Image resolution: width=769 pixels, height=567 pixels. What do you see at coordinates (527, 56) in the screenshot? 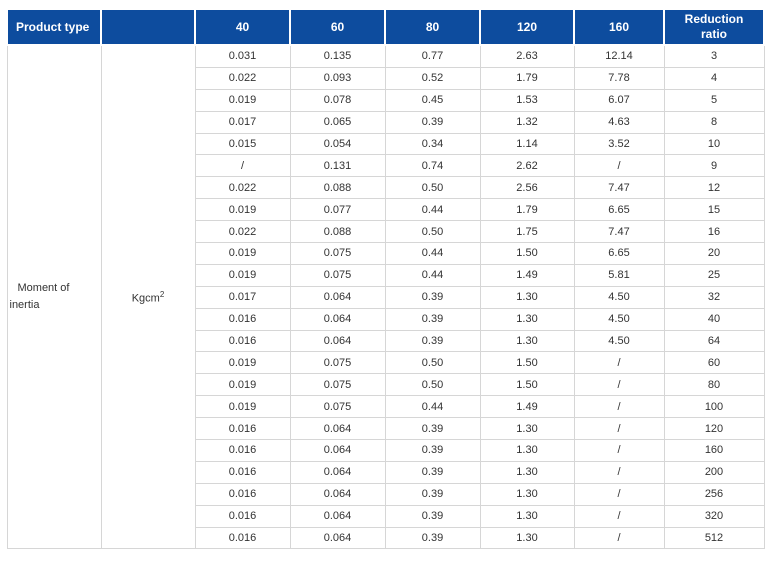
I see `inertia-value-cell: 2.63` at bounding box center [527, 56].